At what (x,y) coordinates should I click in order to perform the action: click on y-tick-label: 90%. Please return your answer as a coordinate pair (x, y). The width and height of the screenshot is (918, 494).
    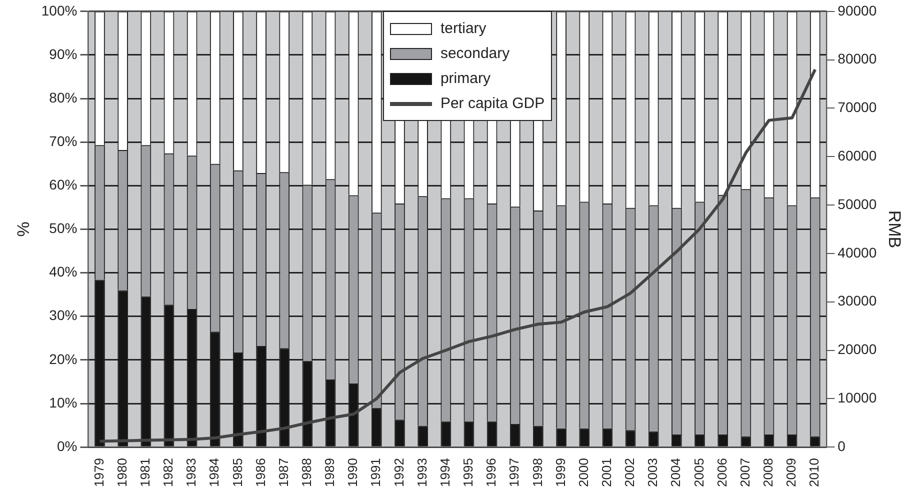
    Looking at the image, I should click on (63, 54).